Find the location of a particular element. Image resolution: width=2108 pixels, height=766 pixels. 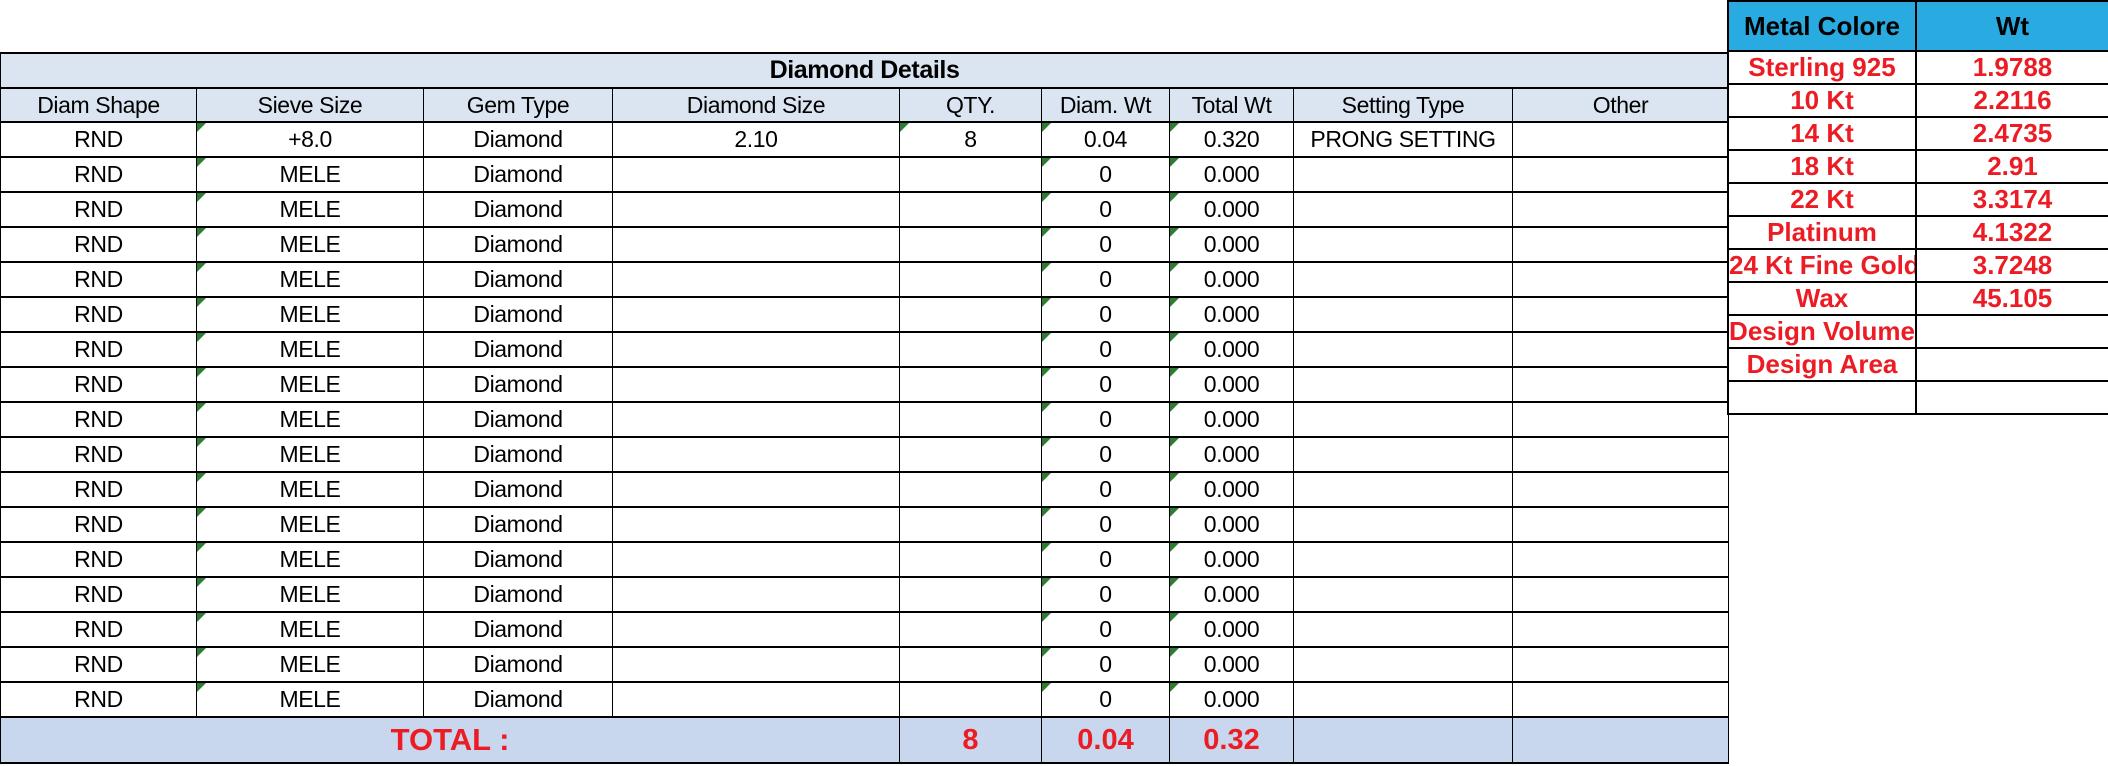

metal-name-cell: 24 Kt Fine Gold is located at coordinates (1822, 265).